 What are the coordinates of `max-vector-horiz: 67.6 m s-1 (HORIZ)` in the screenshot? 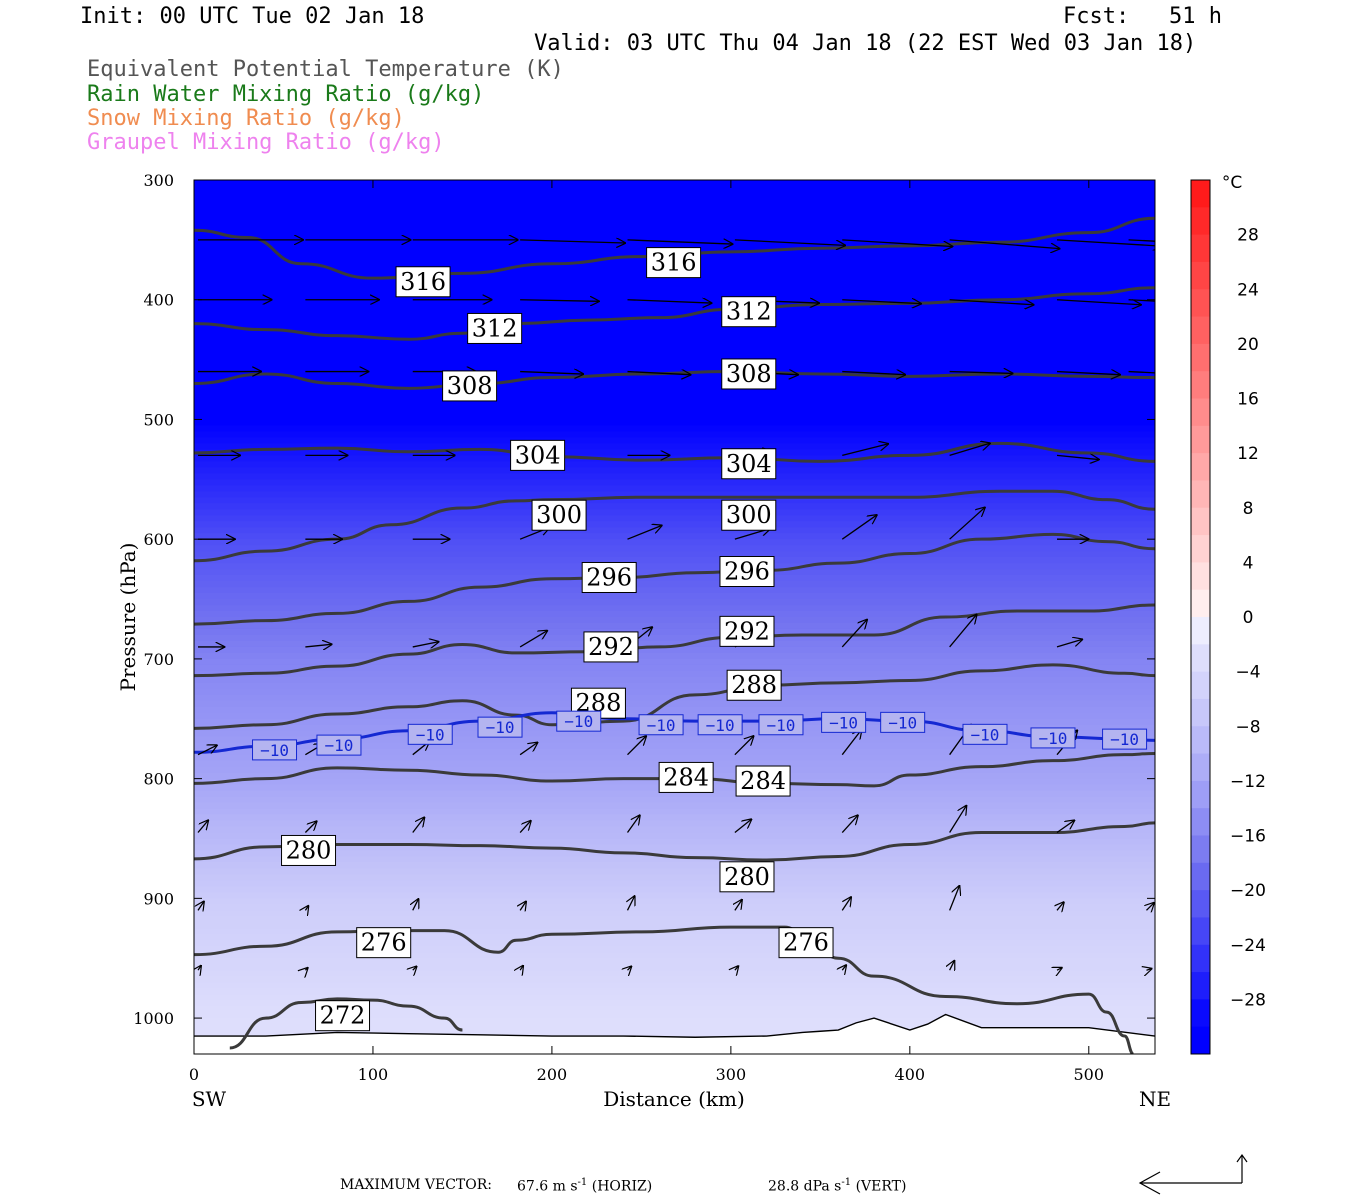 It's located at (585, 1186).